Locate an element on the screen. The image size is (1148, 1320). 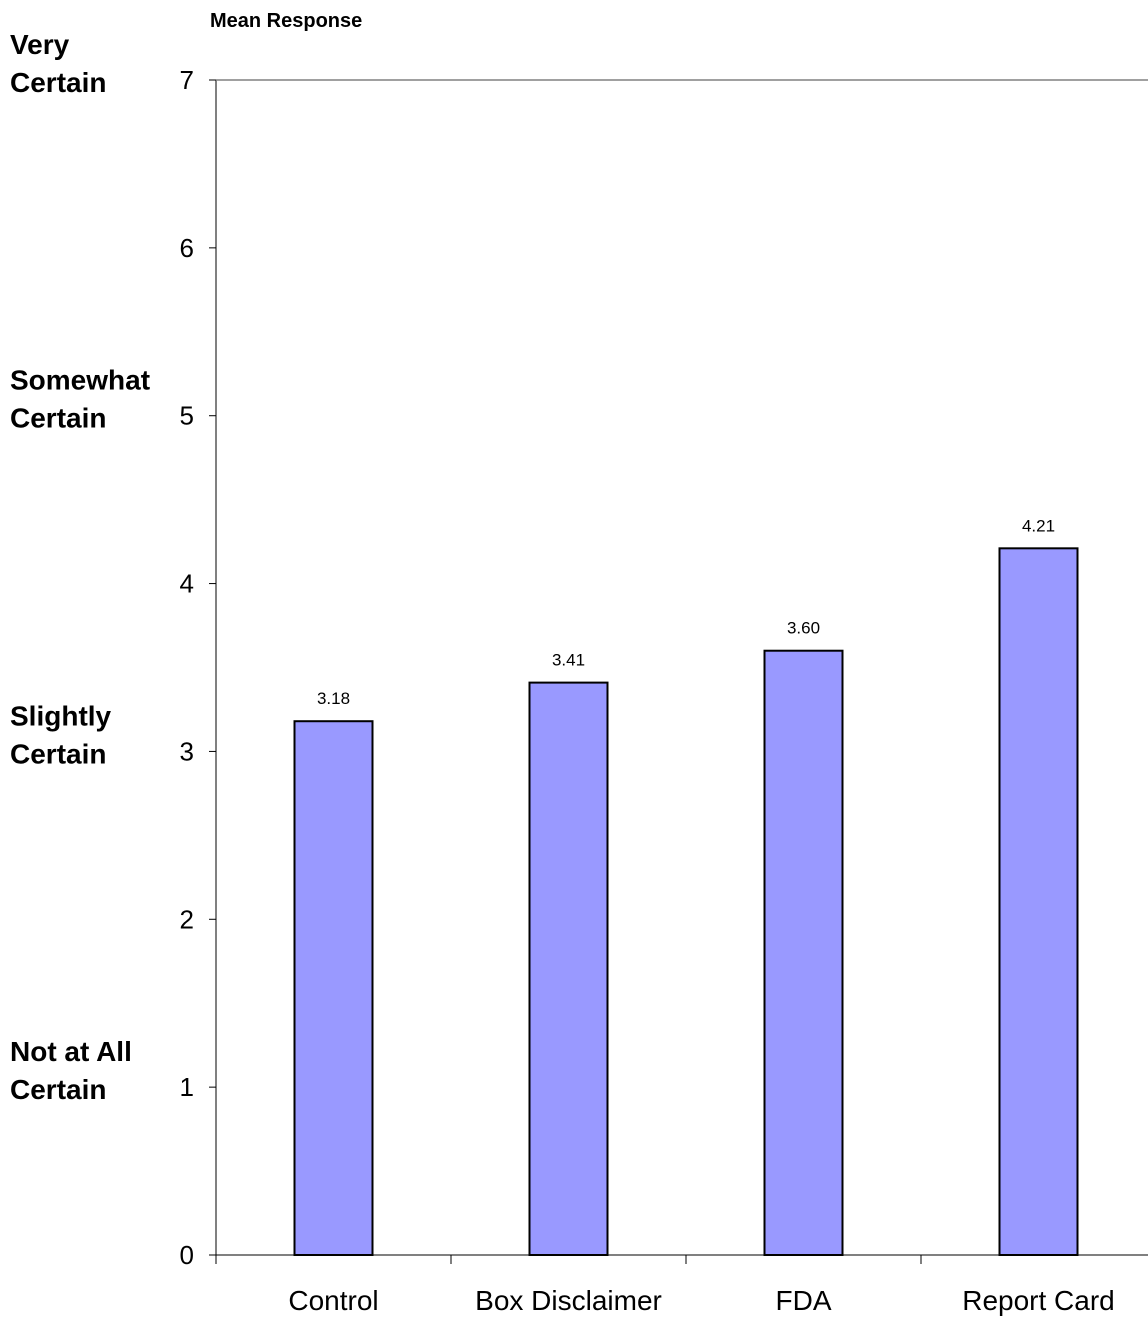
scale-anchor-label: Slightly is located at coordinates (61, 715).